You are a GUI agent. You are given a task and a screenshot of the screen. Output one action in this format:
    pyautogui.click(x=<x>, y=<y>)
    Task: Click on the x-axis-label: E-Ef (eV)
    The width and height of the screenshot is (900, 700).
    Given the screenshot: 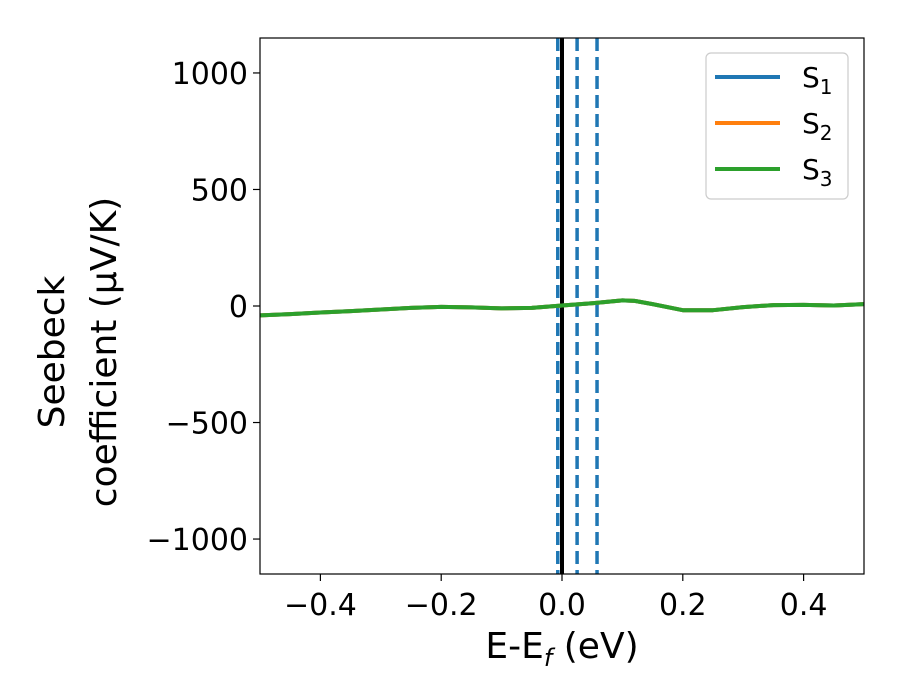 What is the action you would take?
    pyautogui.click(x=561, y=649)
    